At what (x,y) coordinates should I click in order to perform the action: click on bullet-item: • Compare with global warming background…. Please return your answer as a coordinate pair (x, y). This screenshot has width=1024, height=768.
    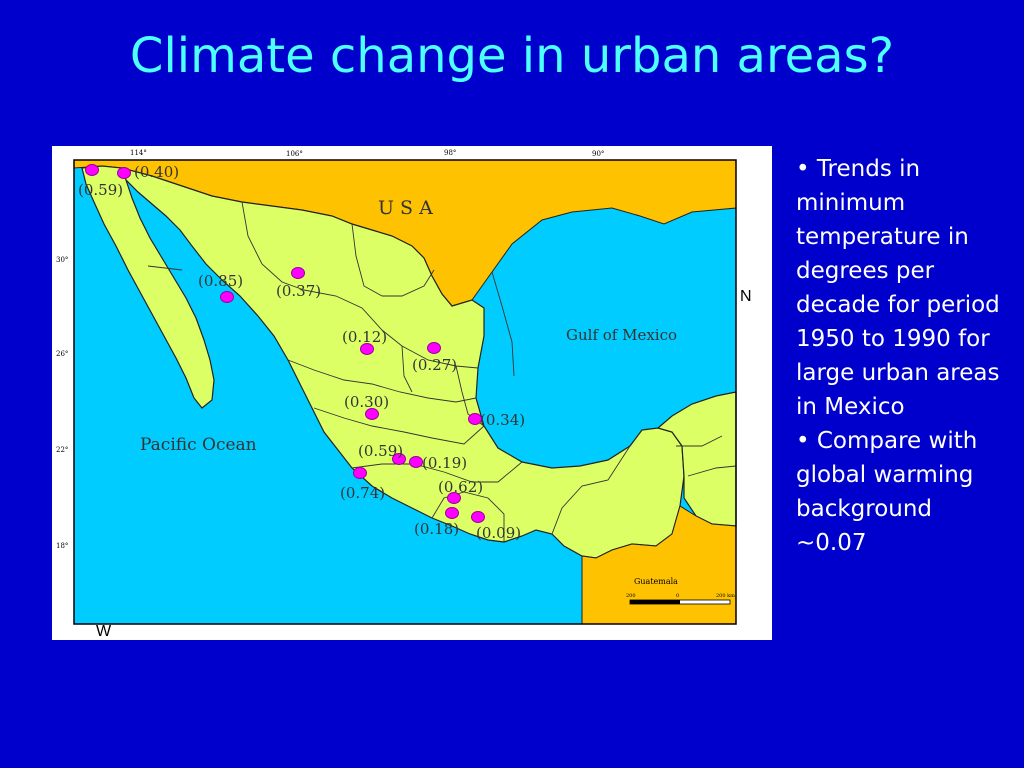
    Looking at the image, I should click on (887, 492).